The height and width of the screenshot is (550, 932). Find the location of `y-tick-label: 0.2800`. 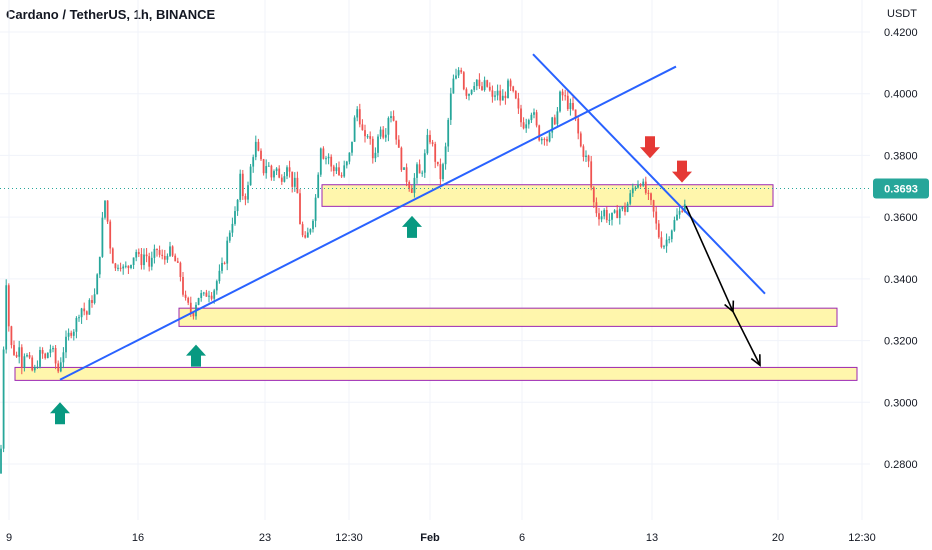

y-tick-label: 0.2800 is located at coordinates (901, 465).